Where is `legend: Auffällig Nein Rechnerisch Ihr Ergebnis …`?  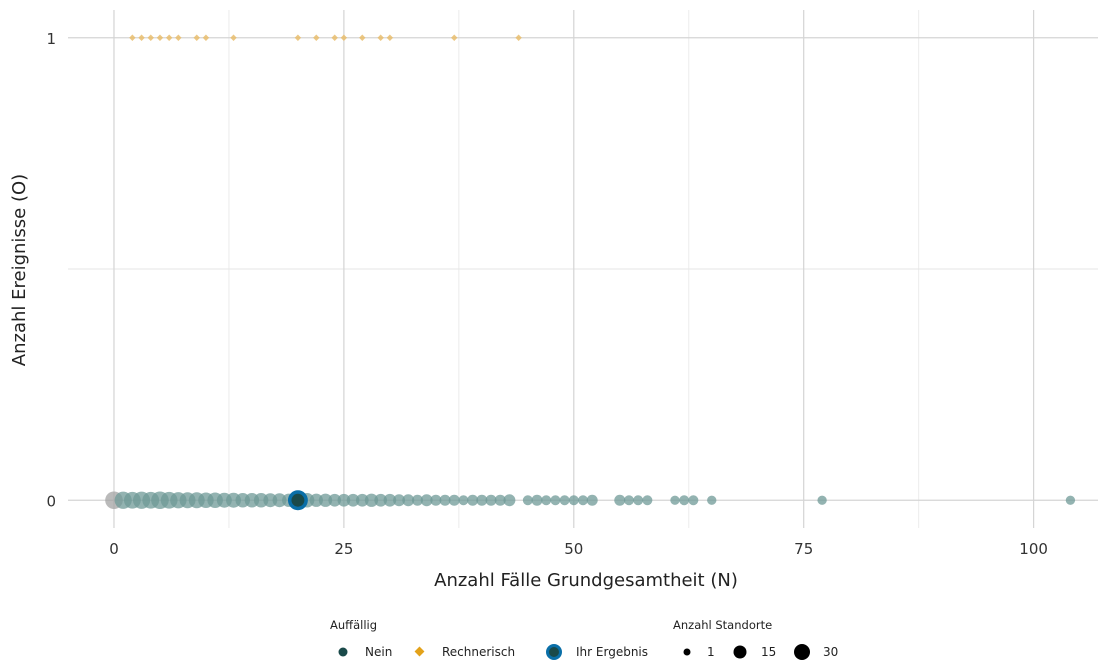 legend: Auffällig Nein Rechnerisch Ihr Ergebnis … is located at coordinates (584, 639).